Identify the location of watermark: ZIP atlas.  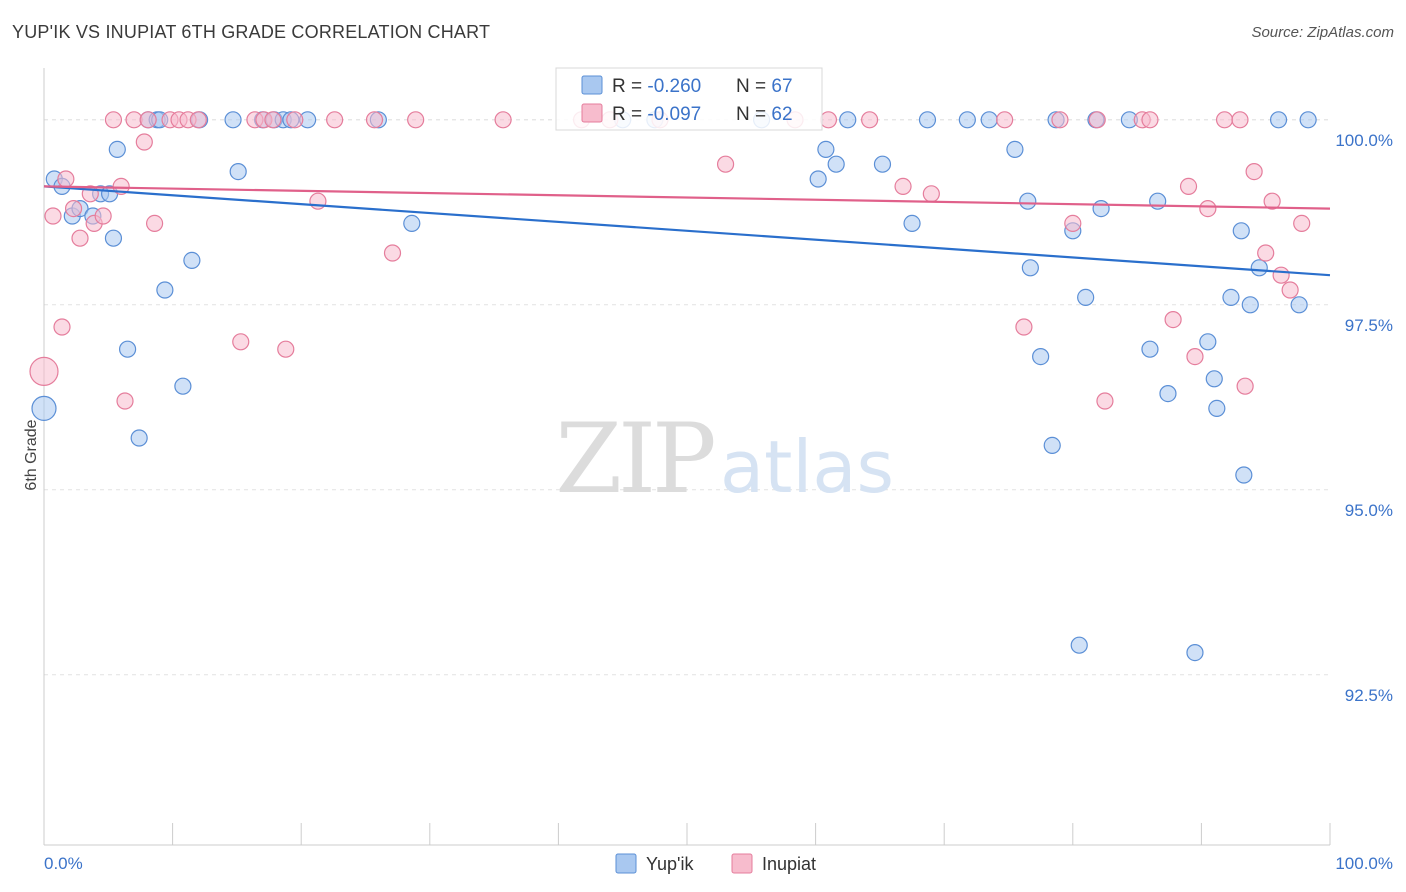
(724, 459).